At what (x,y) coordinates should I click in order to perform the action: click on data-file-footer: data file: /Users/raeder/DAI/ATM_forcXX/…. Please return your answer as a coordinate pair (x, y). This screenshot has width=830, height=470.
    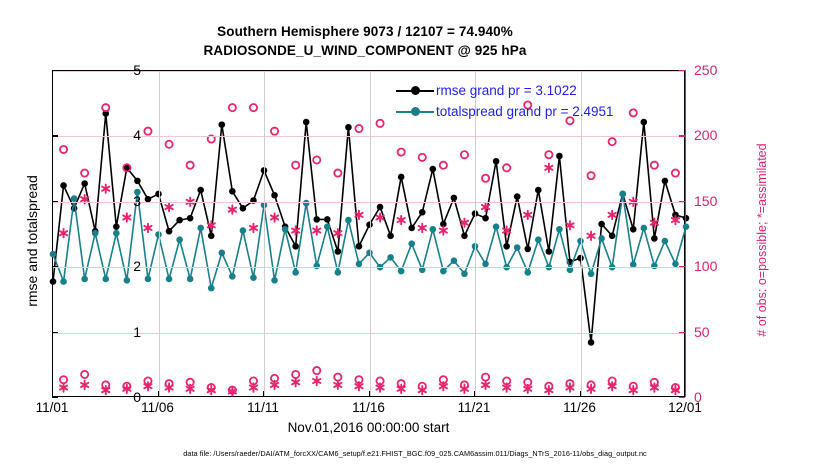
    Looking at the image, I should click on (415, 453).